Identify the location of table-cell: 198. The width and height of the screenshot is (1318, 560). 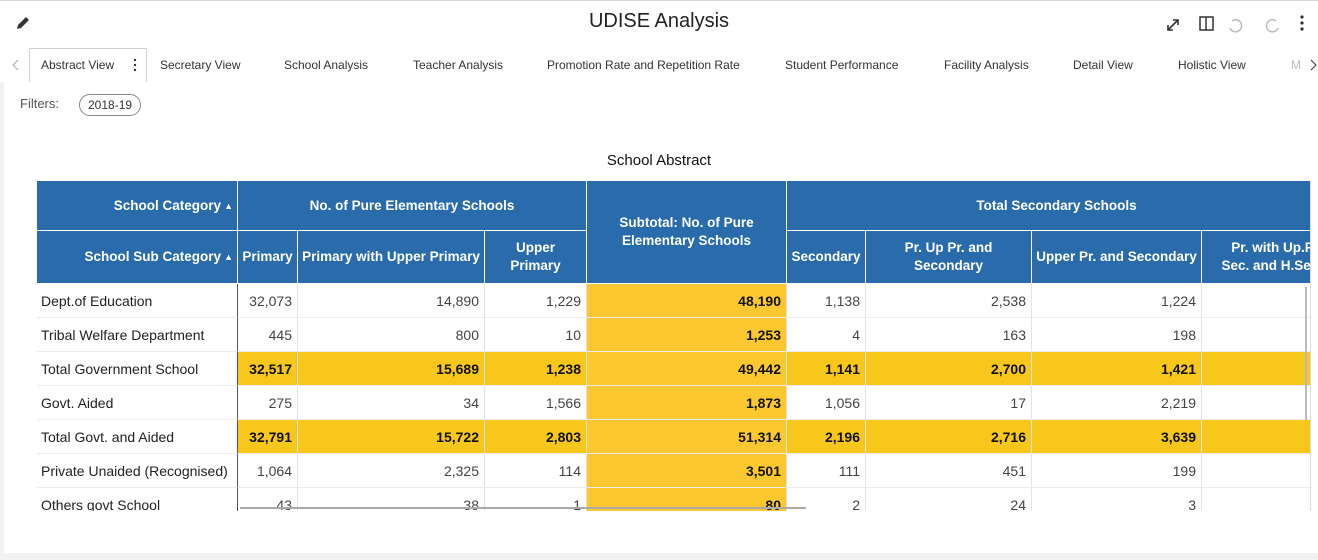
(1117, 335).